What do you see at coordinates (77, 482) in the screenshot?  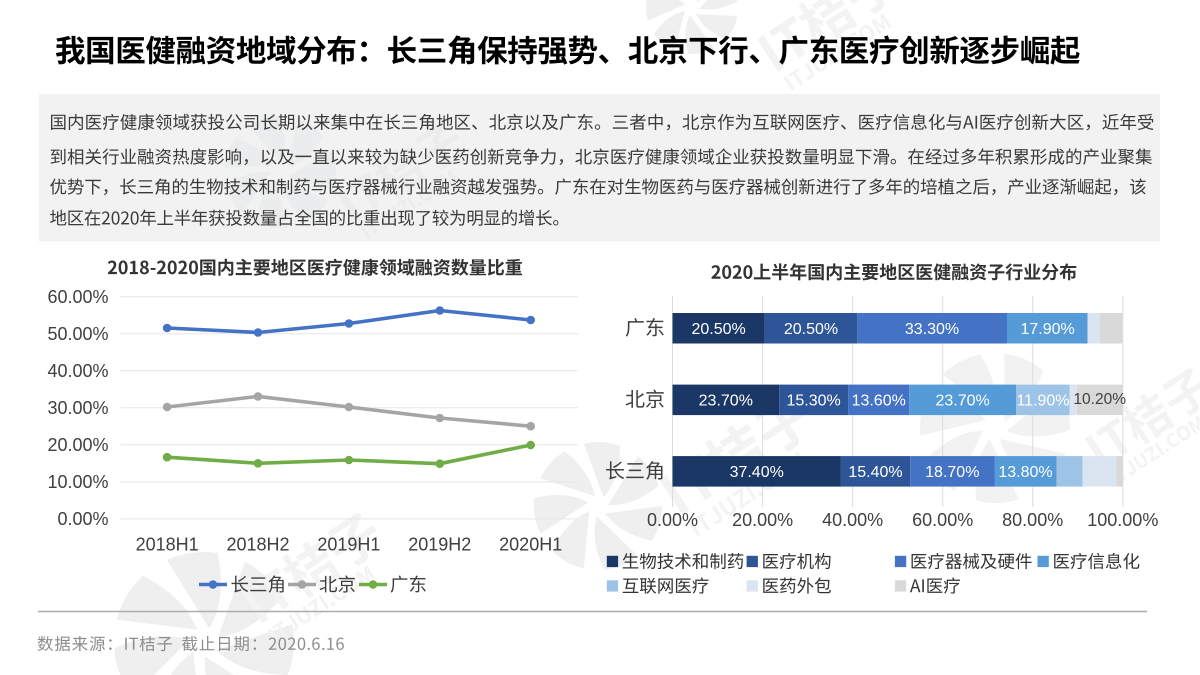 I see `svg-text: 10.00%` at bounding box center [77, 482].